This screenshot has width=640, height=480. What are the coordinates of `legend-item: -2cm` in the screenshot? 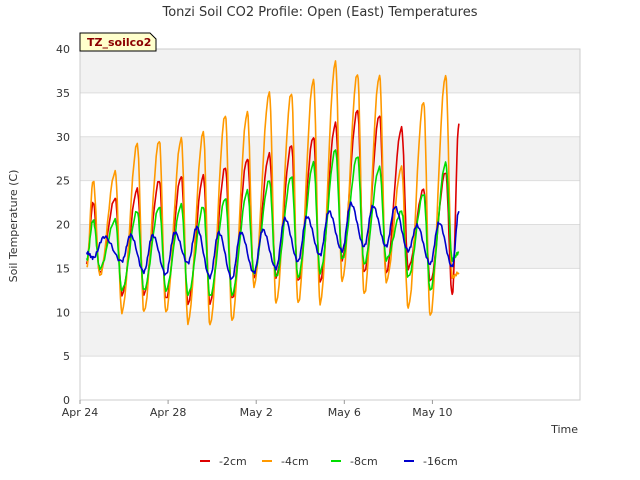 It's located at (223, 461).